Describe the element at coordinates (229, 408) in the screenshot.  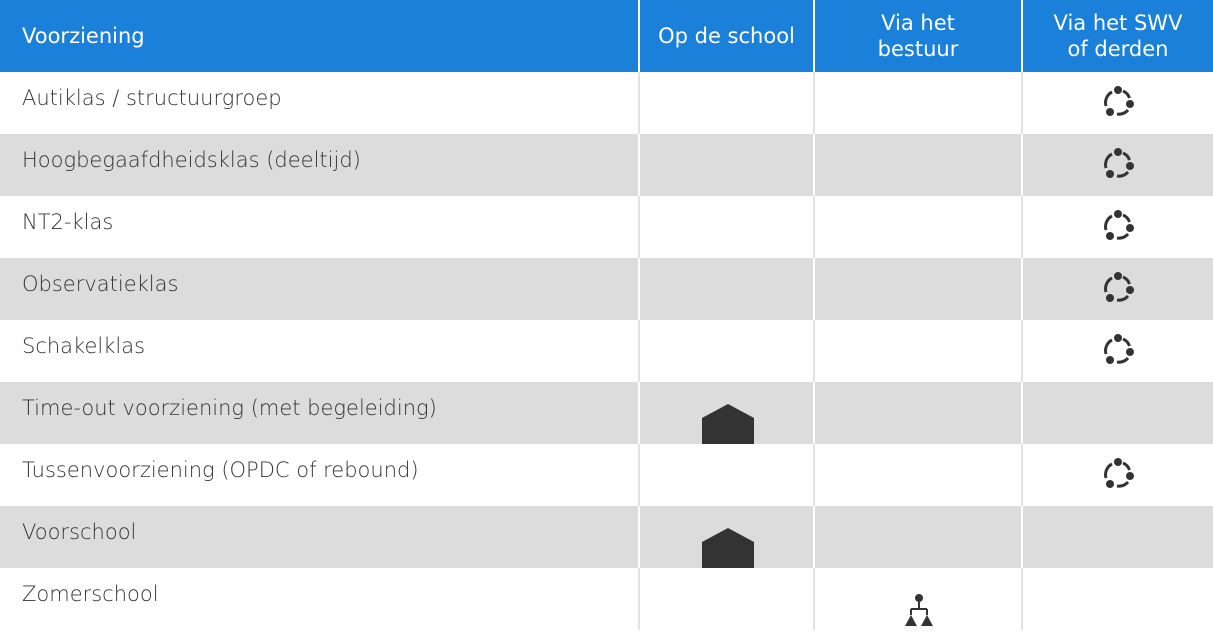
I see `row-label: Time-out voorziening (met begeleiding)` at that location.